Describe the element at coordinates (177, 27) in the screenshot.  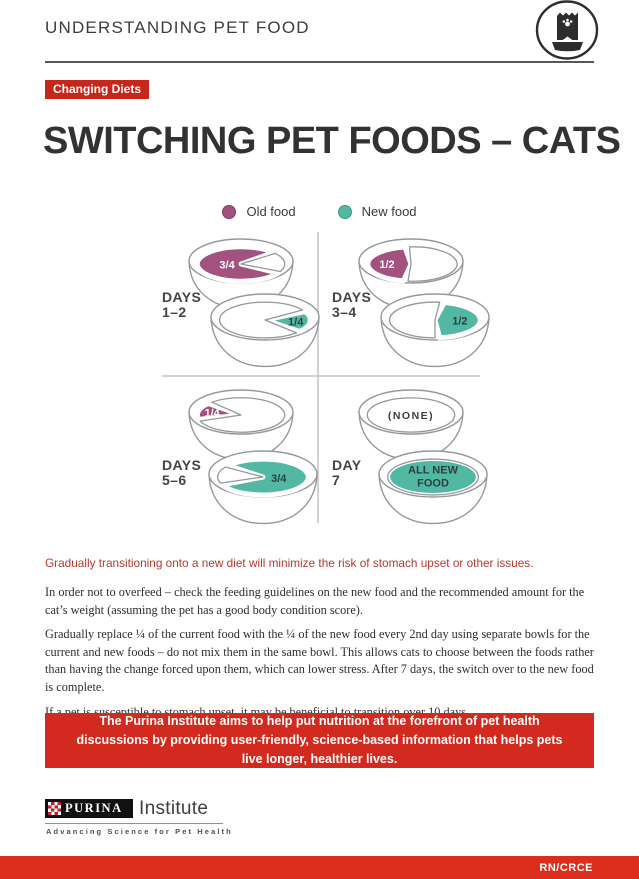
I see `page-header-title: UNDERSTANDING PET FOOD` at that location.